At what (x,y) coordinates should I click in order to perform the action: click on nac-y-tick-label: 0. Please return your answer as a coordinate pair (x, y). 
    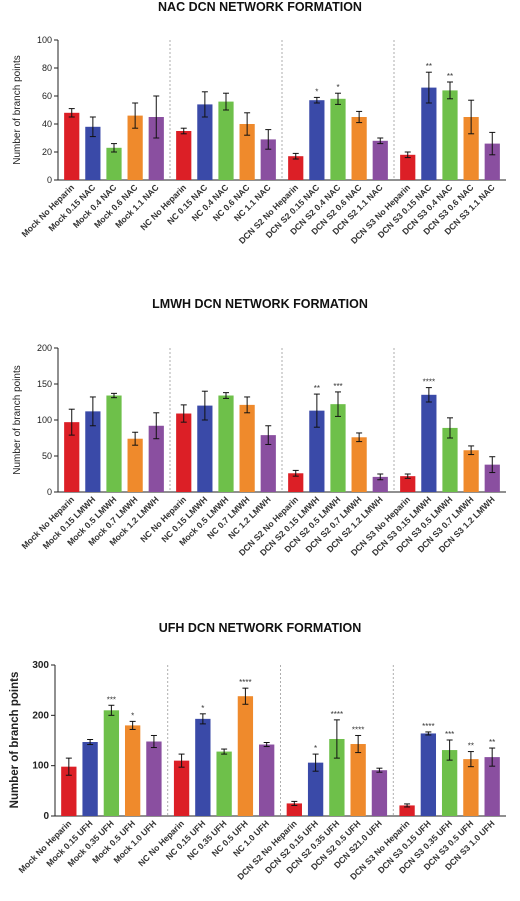
    Looking at the image, I should click on (49, 180).